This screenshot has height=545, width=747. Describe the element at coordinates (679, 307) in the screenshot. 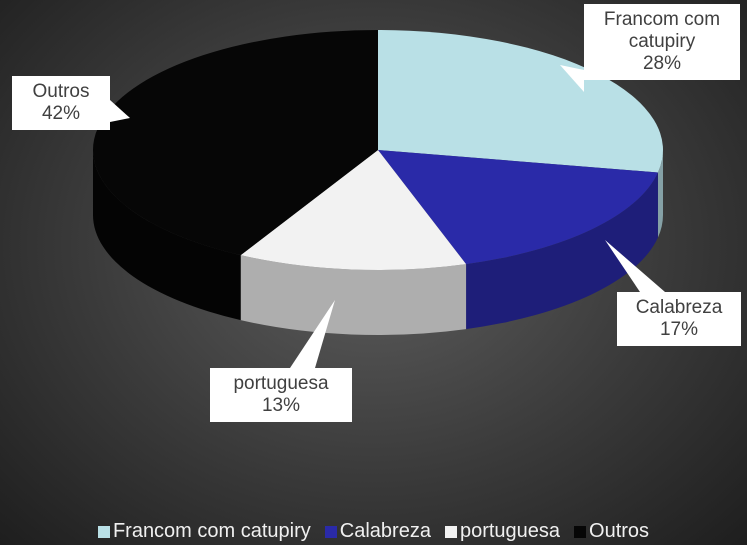

I see `data-label-name: Calabreza` at that location.